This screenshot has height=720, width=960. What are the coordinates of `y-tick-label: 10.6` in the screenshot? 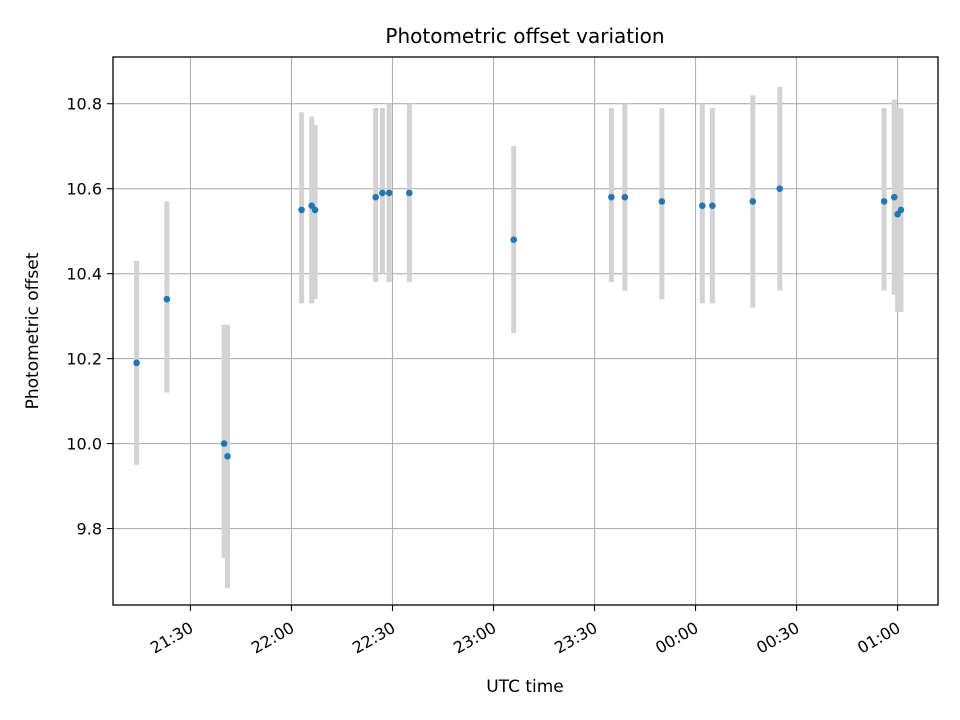 It's located at (84, 189).